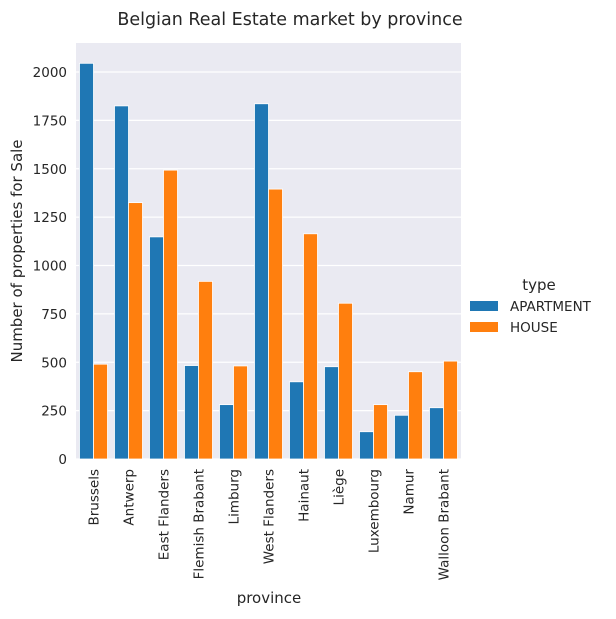 This screenshot has width=616, height=619. Describe the element at coordinates (270, 516) in the screenshot. I see `x-tick-label: West Flanders` at that location.